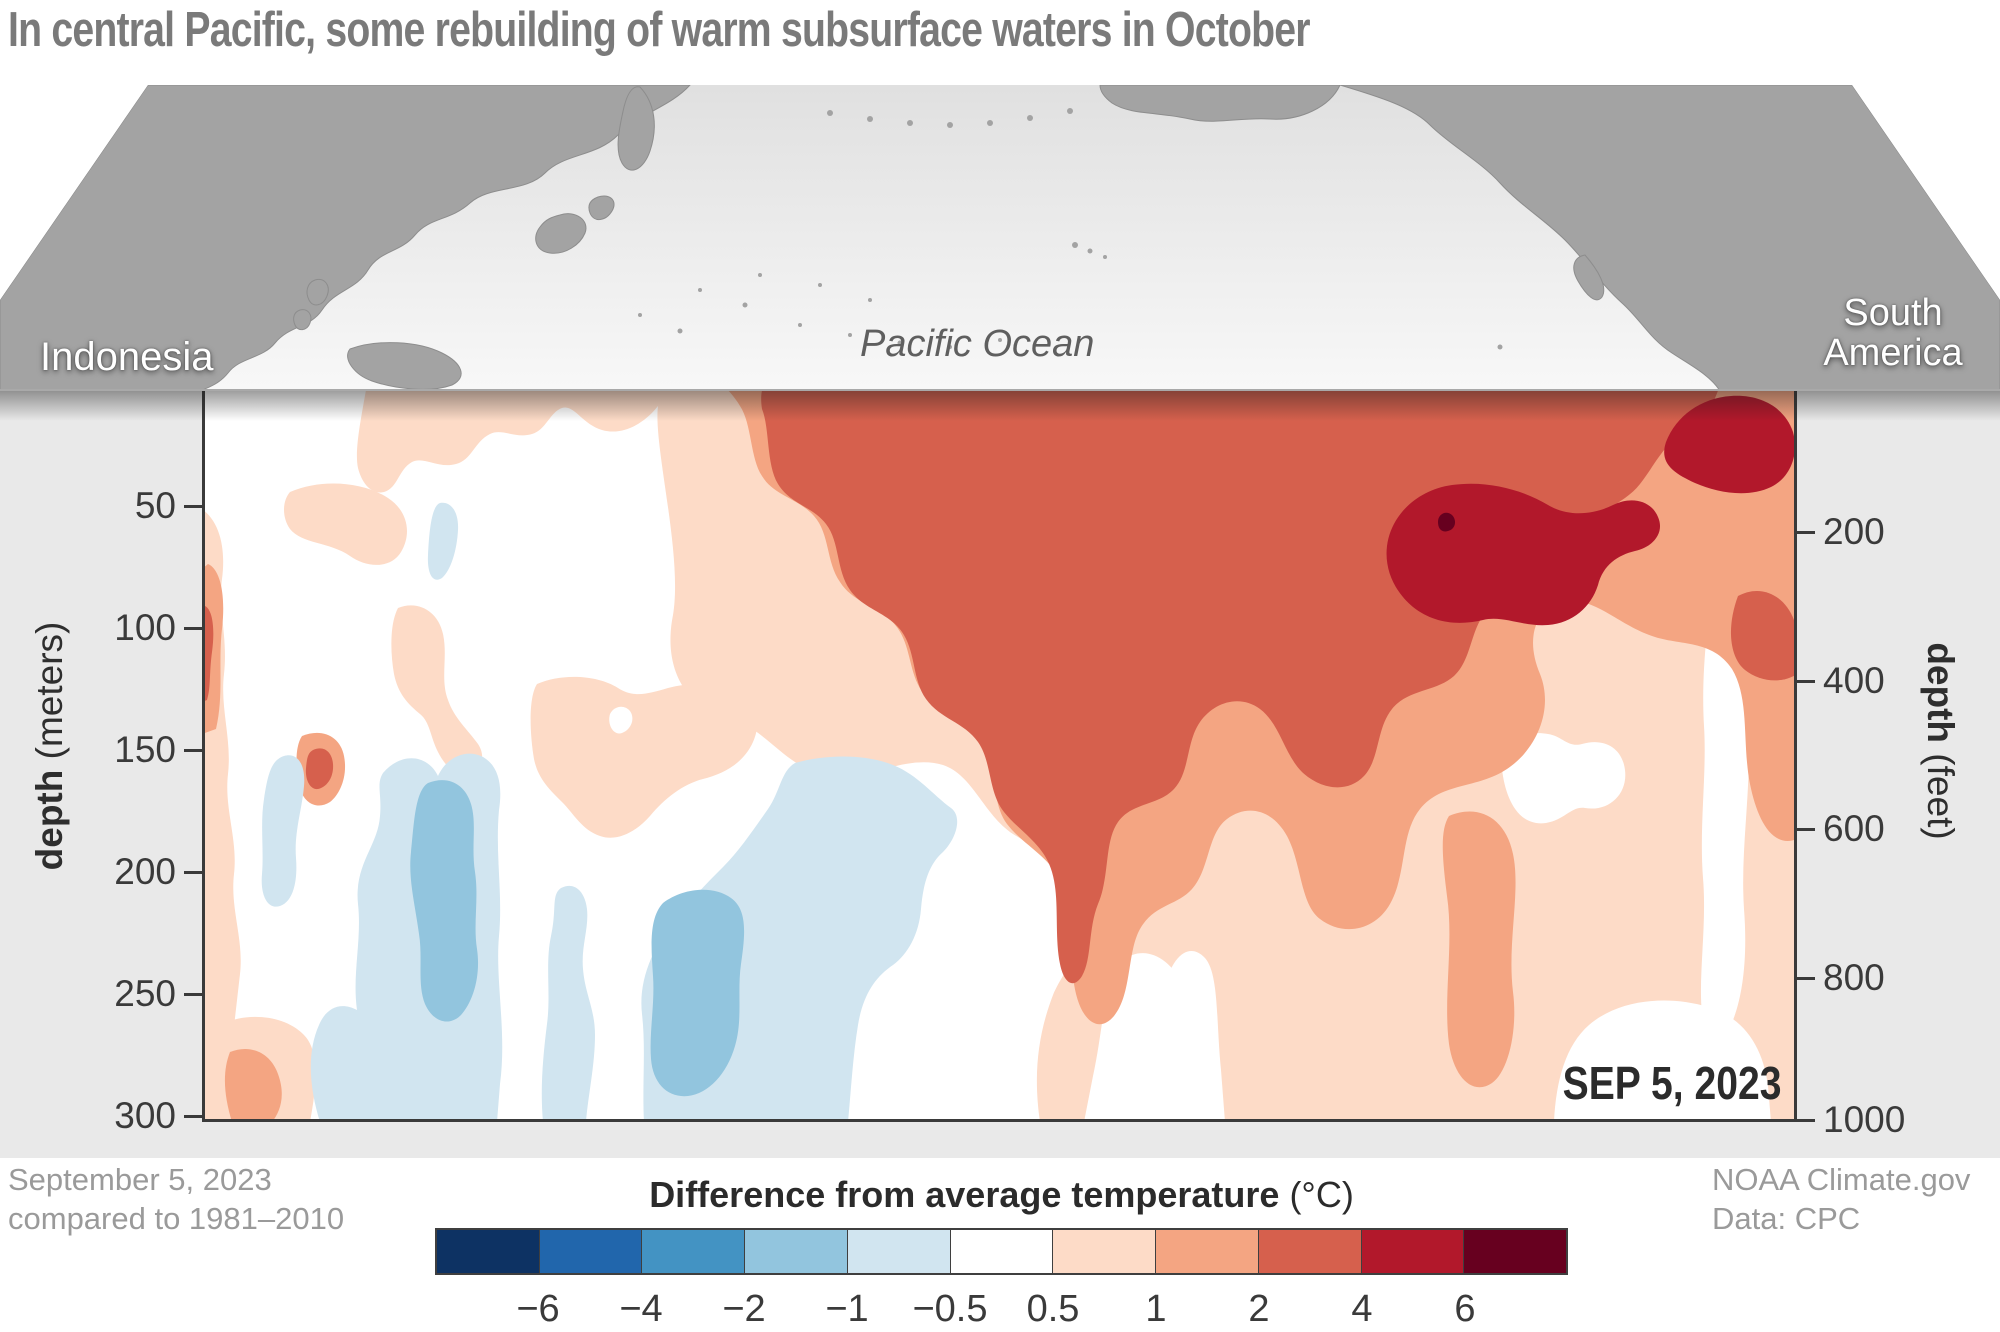  I want to click on caption-baseline: compared to 1981–2010, so click(176, 1218).